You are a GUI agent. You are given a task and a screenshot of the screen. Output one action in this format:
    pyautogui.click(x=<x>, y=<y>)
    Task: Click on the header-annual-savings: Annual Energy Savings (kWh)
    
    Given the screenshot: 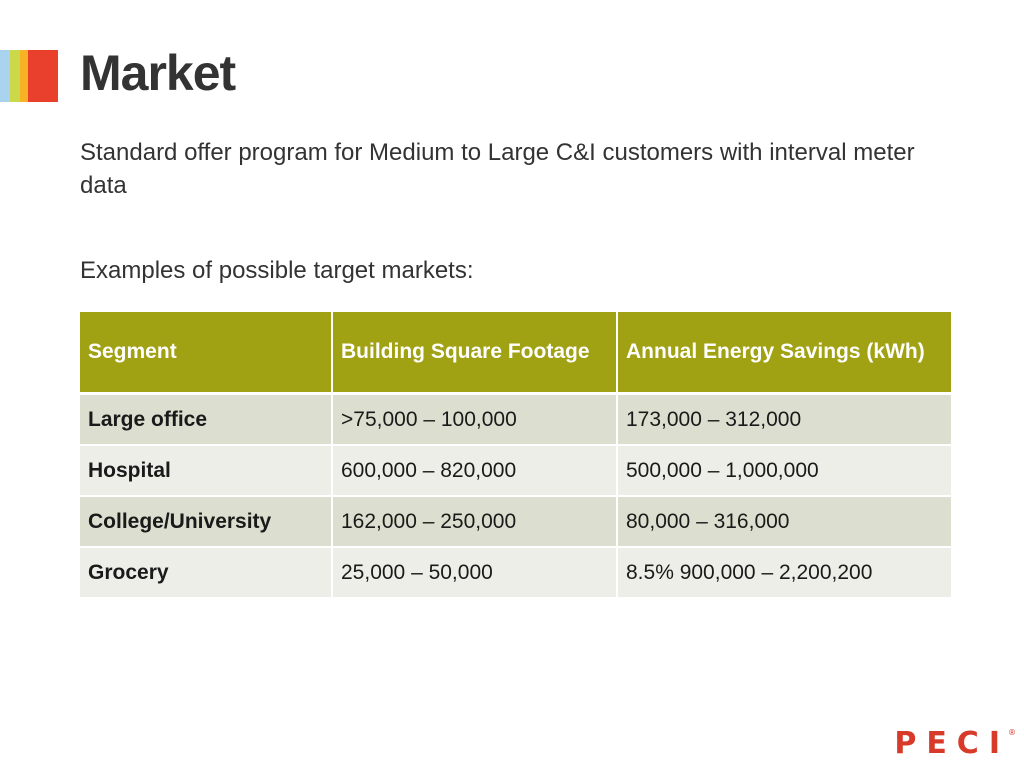 What is the action you would take?
    pyautogui.click(x=784, y=353)
    